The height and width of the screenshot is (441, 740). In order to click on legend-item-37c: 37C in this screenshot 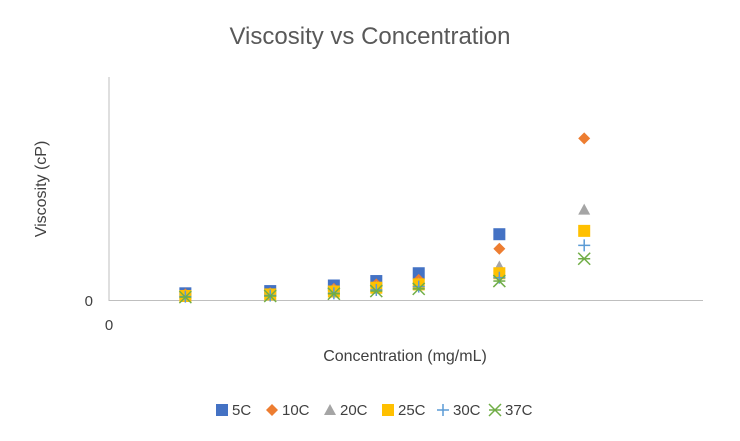, I will do `click(510, 410)`.